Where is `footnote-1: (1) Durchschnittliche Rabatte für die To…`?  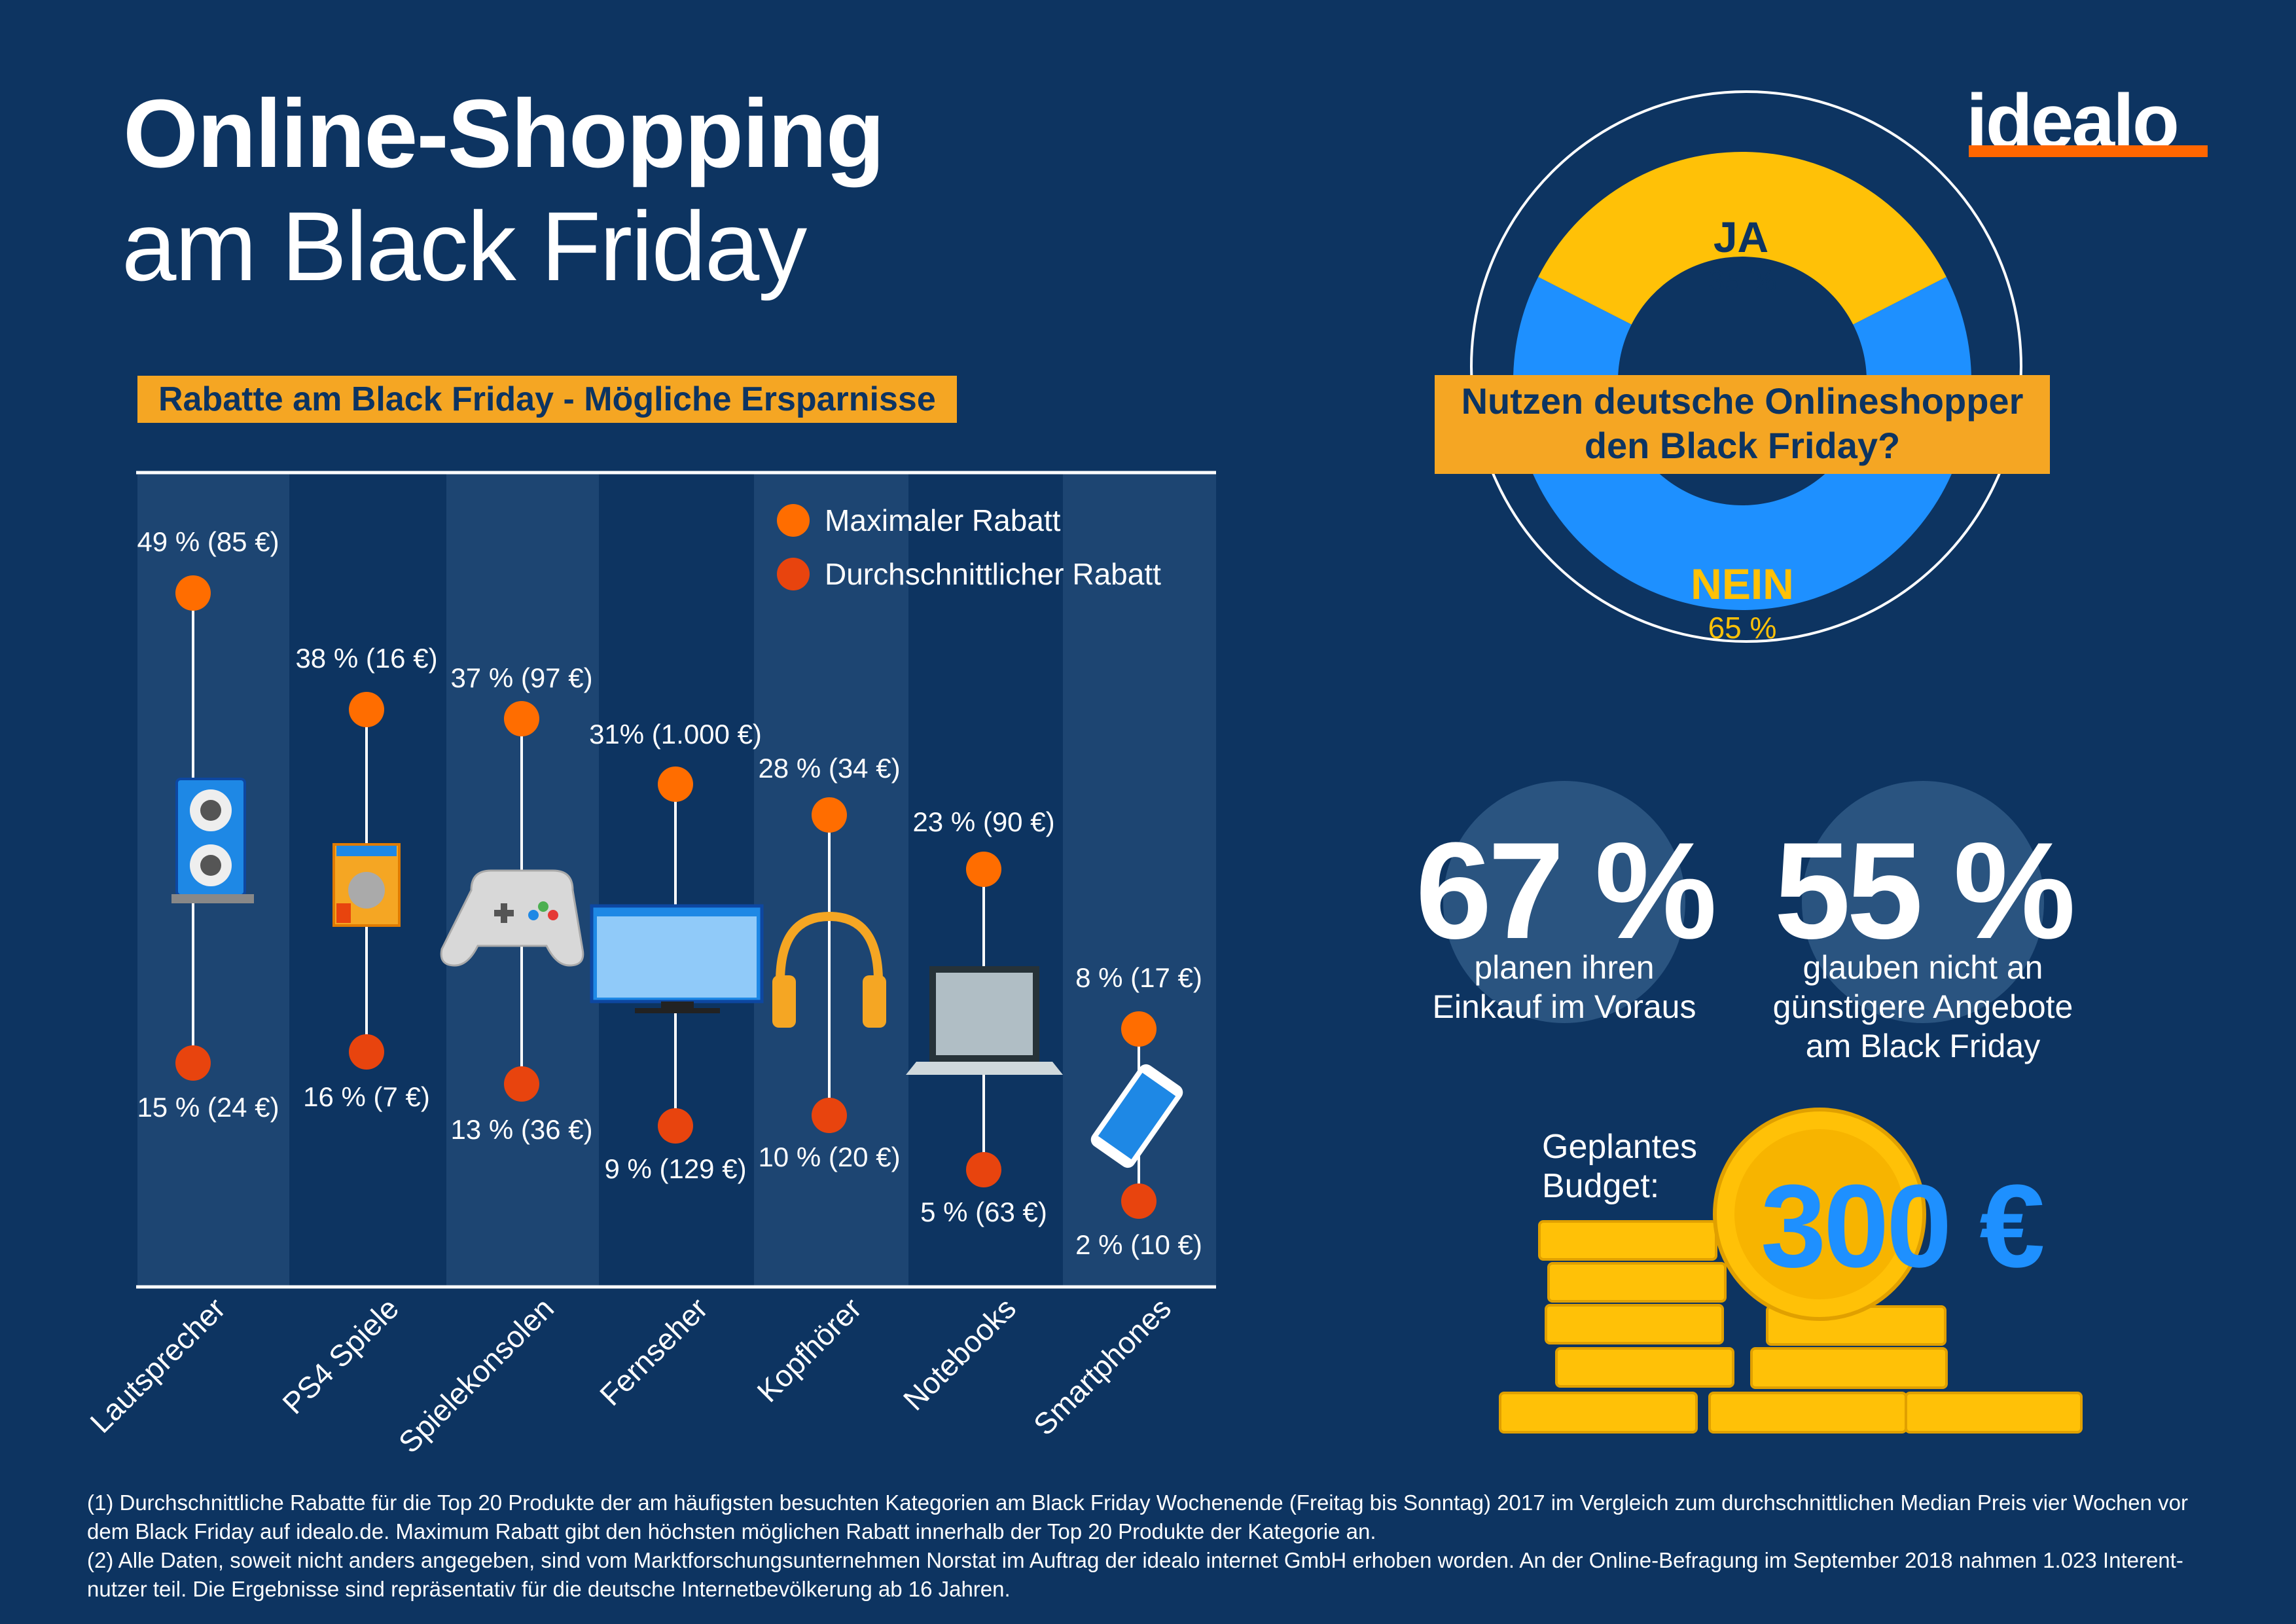
footnote-1: (1) Durchschnittliche Rabatte für die To… is located at coordinates (1138, 1516).